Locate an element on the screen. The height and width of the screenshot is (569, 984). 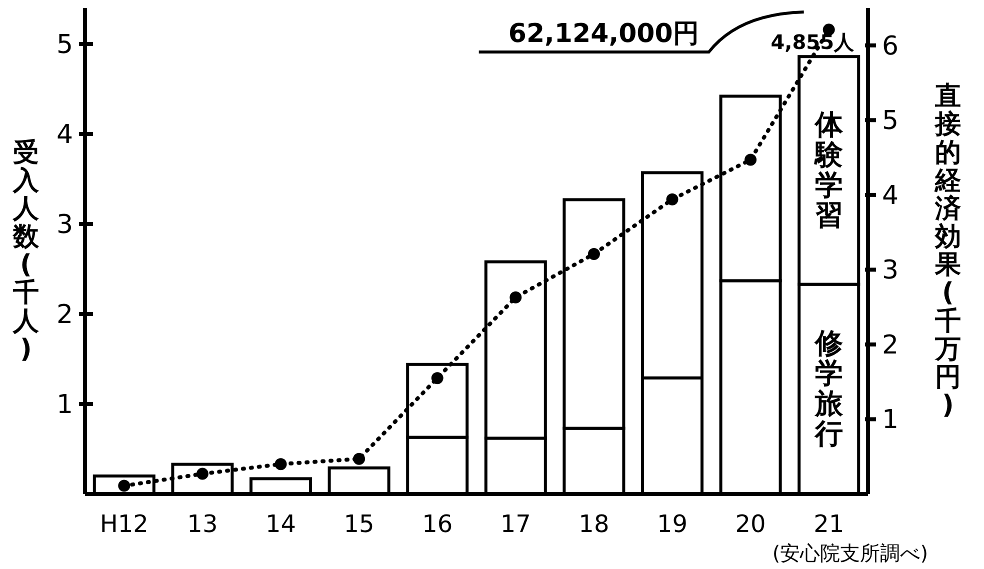
y2-tick-label: 5 is located at coordinates (890, 121).